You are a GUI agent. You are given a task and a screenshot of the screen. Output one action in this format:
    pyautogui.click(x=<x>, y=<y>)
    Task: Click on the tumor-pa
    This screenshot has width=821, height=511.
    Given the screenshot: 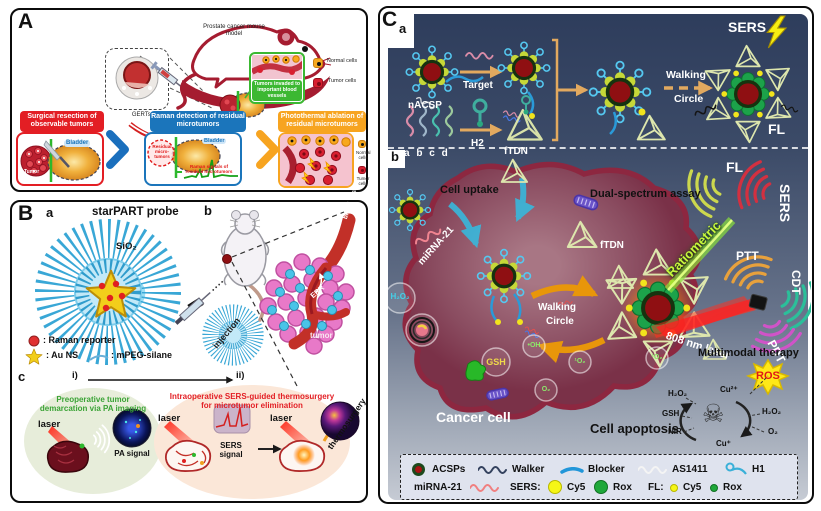 What is the action you would take?
    pyautogui.click(x=68, y=456)
    